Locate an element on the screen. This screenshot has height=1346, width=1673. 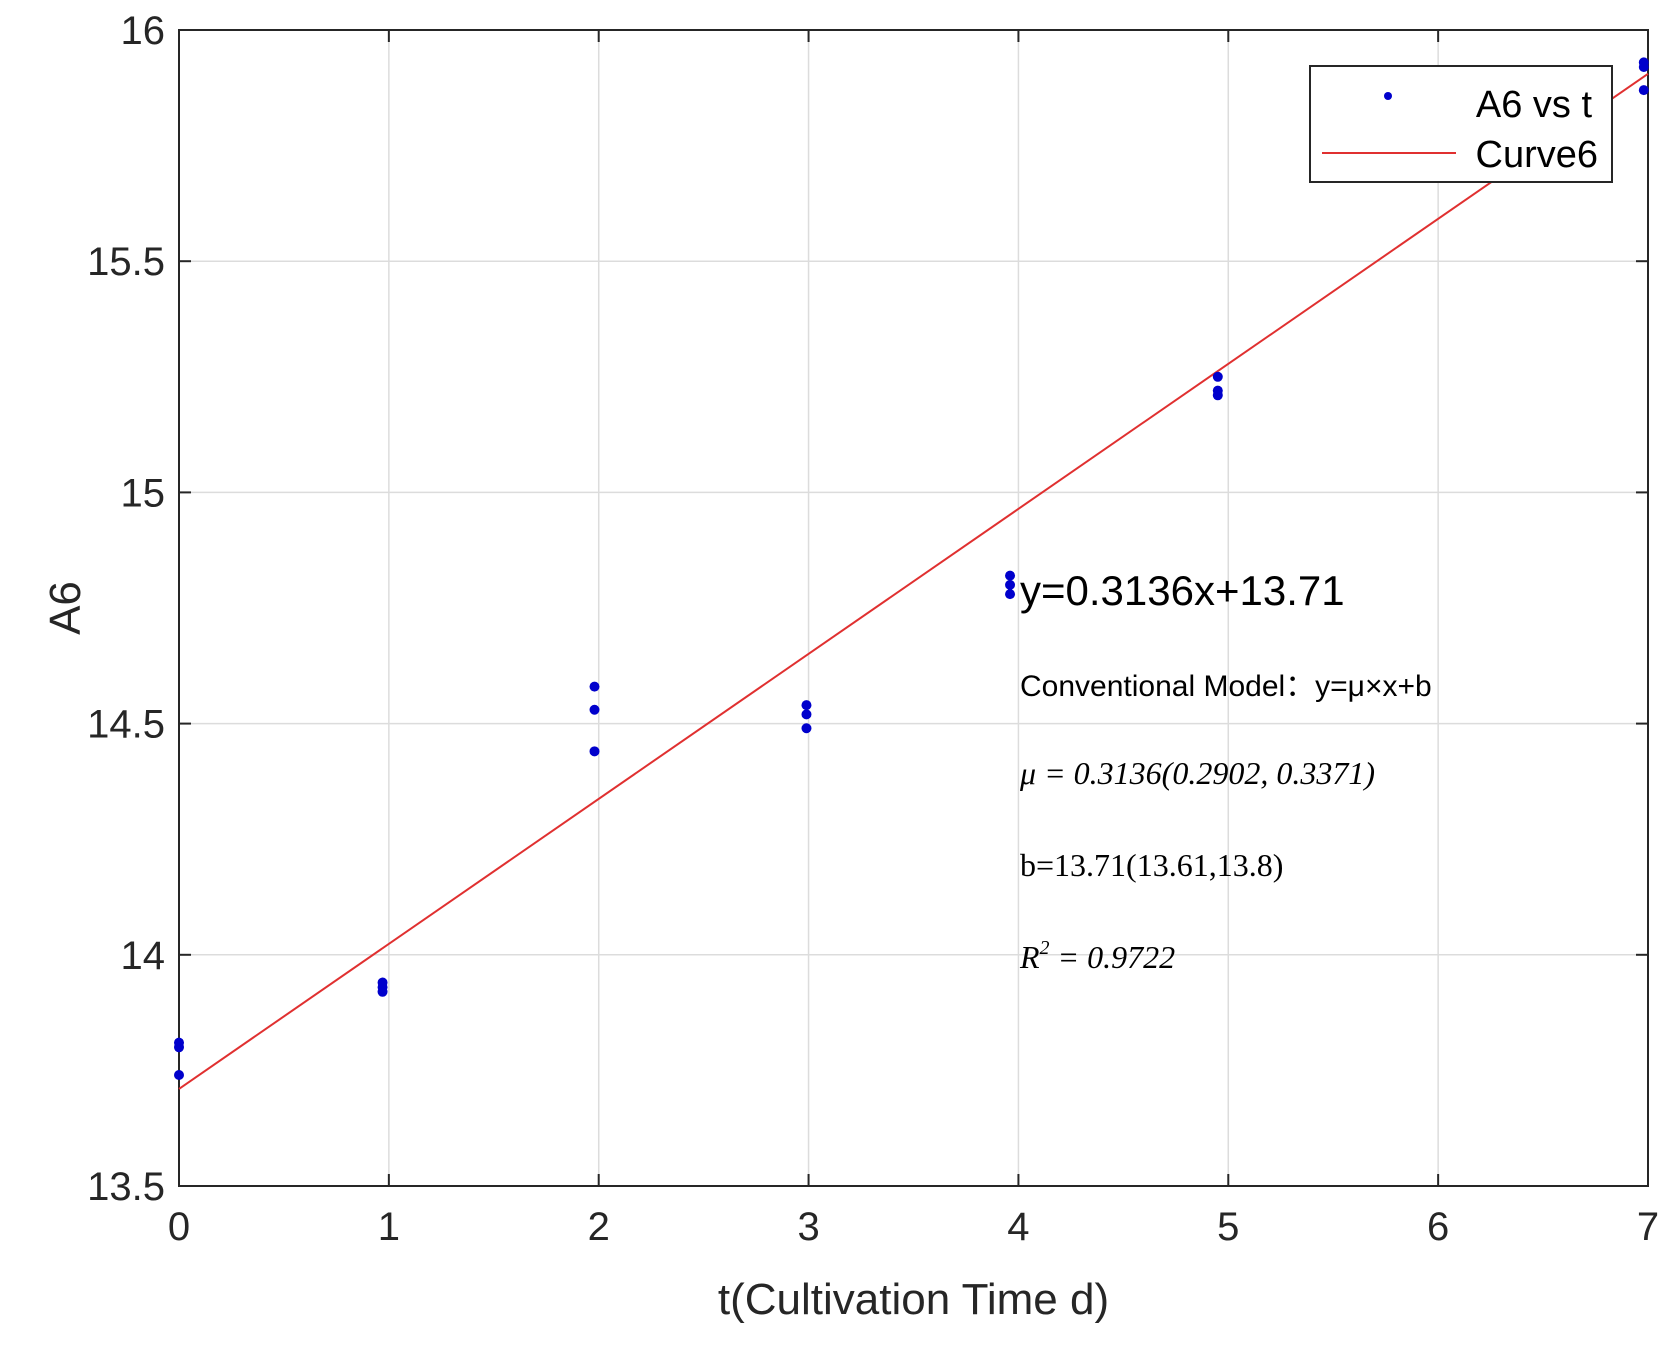
model-label: Conventional Model：y=μ×x+b is located at coordinates (1226, 686).